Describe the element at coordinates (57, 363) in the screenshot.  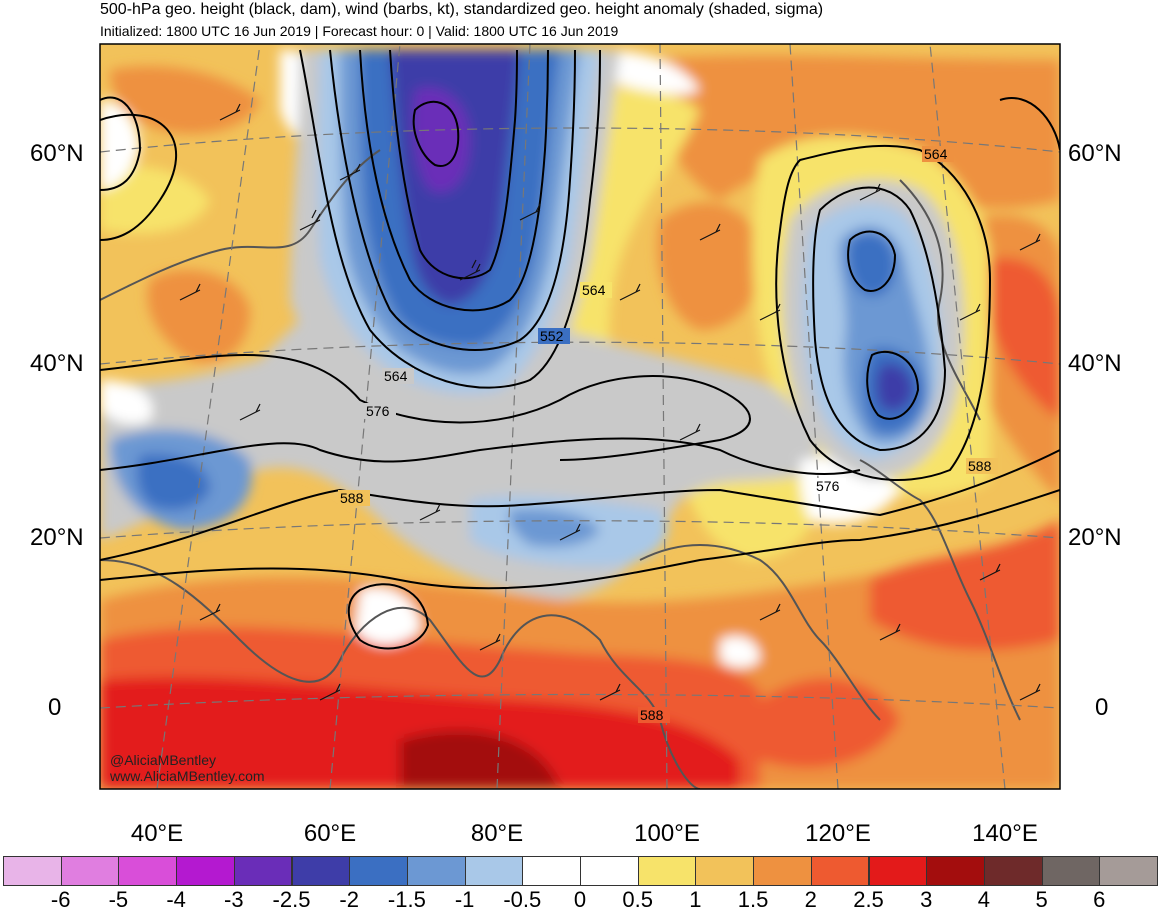
I see `lat-label-40n-left: 40°N` at that location.